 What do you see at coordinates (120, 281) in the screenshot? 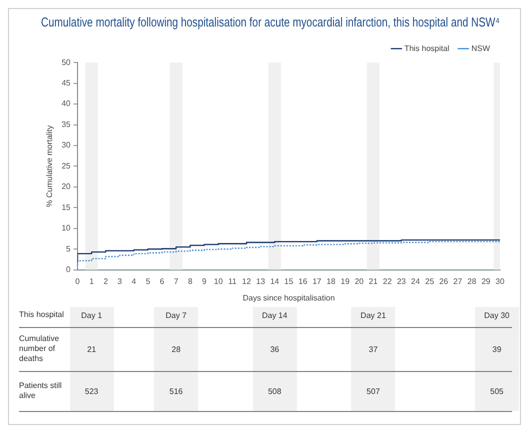
I see `x-tick-label: 3` at bounding box center [120, 281].